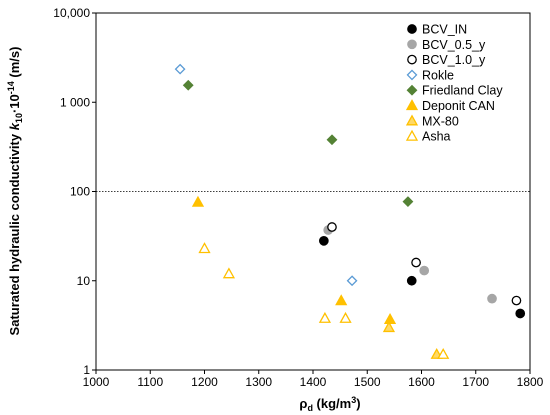 The height and width of the screenshot is (415, 550). What do you see at coordinates (71, 13) in the screenshot?
I see `y-tick-label: 10,000` at bounding box center [71, 13].